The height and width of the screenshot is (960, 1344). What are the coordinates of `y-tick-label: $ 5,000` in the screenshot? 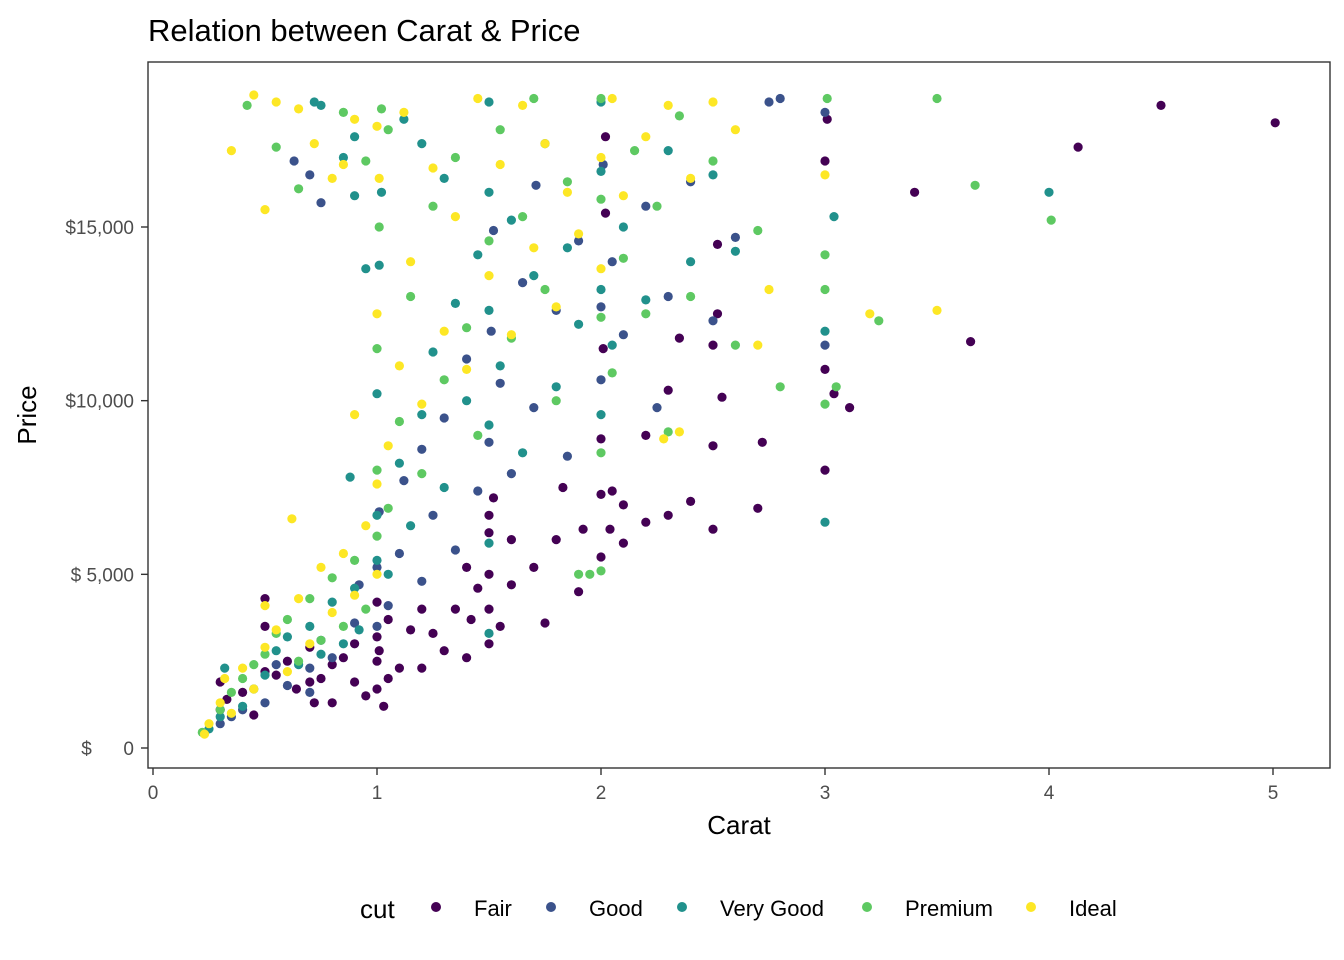 It's located at (102, 575).